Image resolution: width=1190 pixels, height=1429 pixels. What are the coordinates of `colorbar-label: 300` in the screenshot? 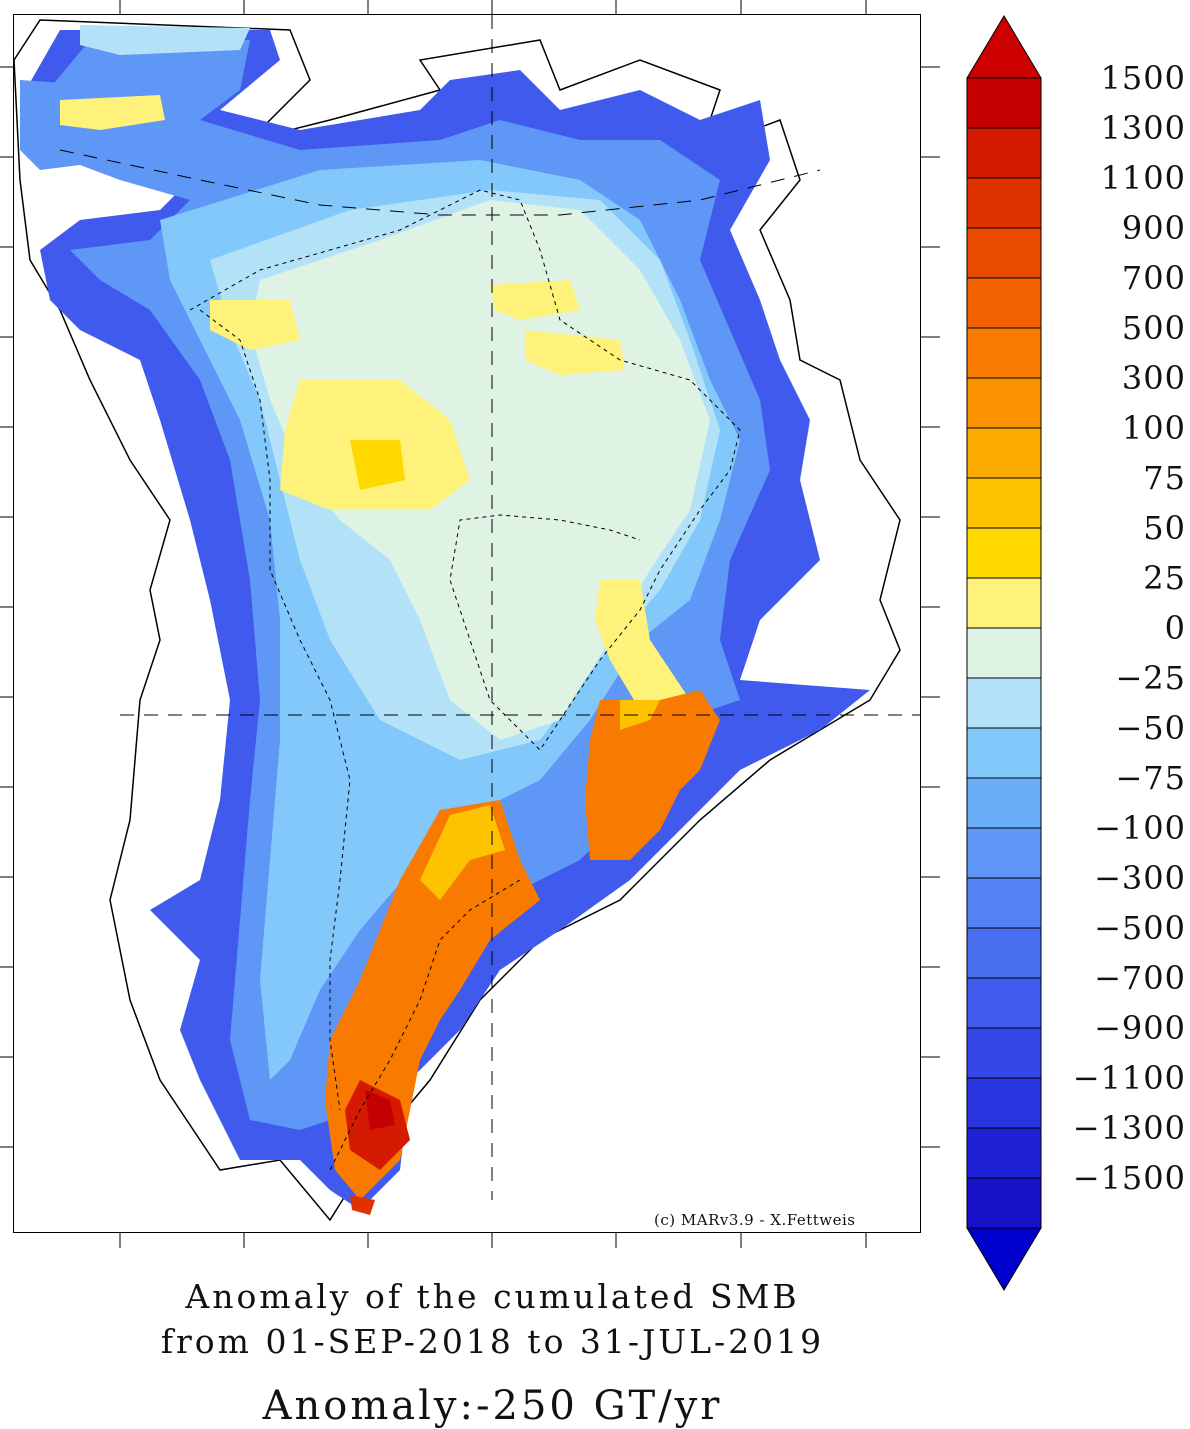 It's located at (1153, 378).